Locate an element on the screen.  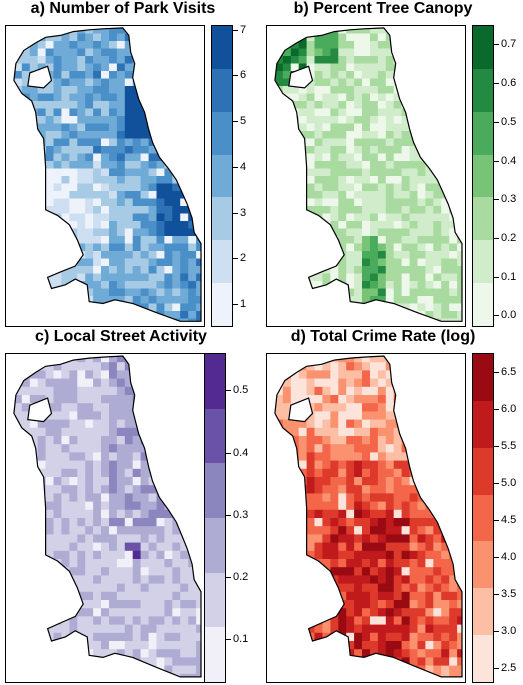
panel-c-tick-label: 0.5 is located at coordinates (241, 390).